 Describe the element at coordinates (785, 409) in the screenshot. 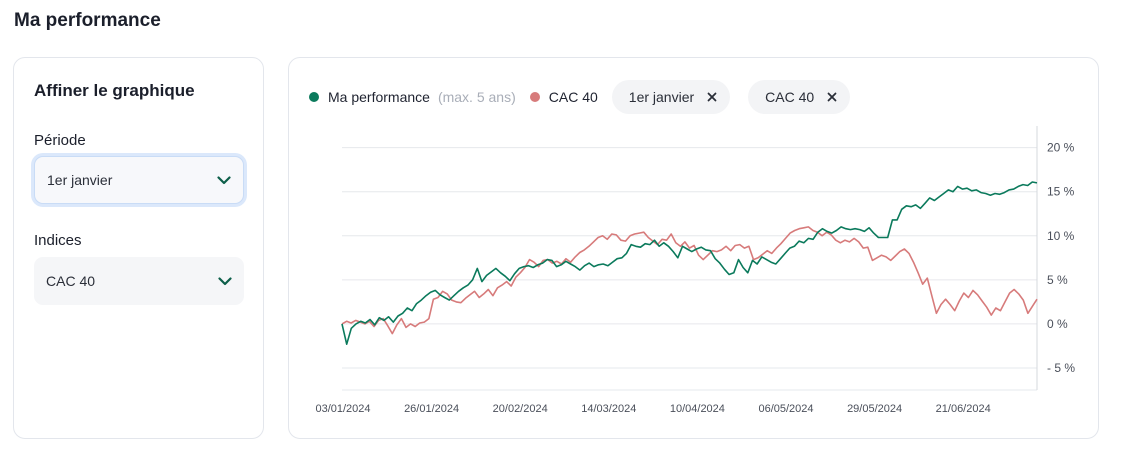

I see `x-tick-label: 06/05/2024` at that location.